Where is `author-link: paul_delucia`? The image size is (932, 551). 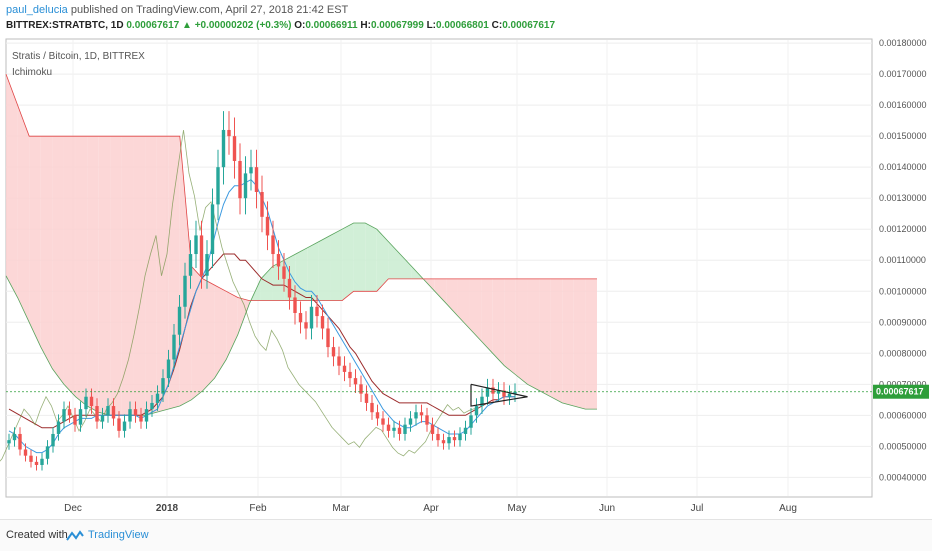 author-link: paul_delucia is located at coordinates (37, 10).